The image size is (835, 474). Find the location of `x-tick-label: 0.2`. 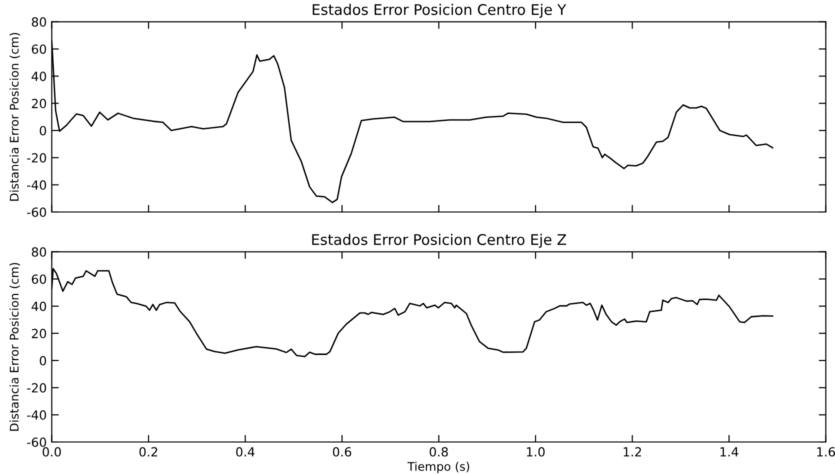

x-tick-label: 0.2 is located at coordinates (148, 452).